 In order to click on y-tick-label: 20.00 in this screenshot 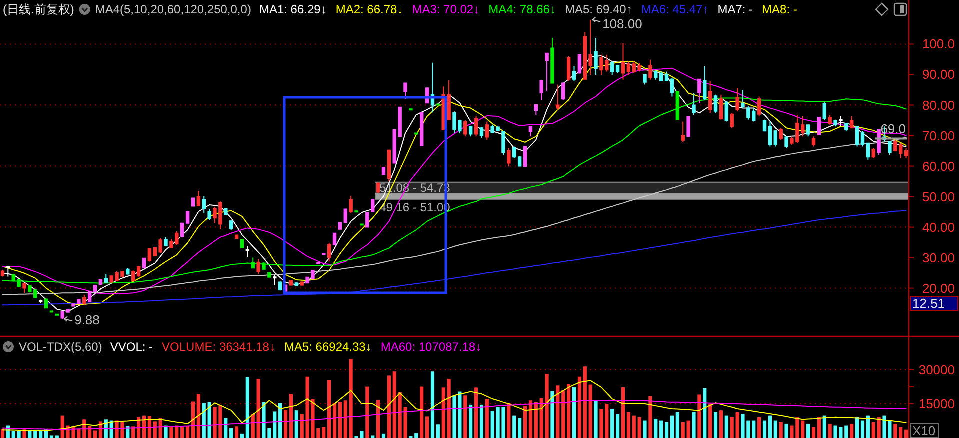, I will do `click(938, 288)`.